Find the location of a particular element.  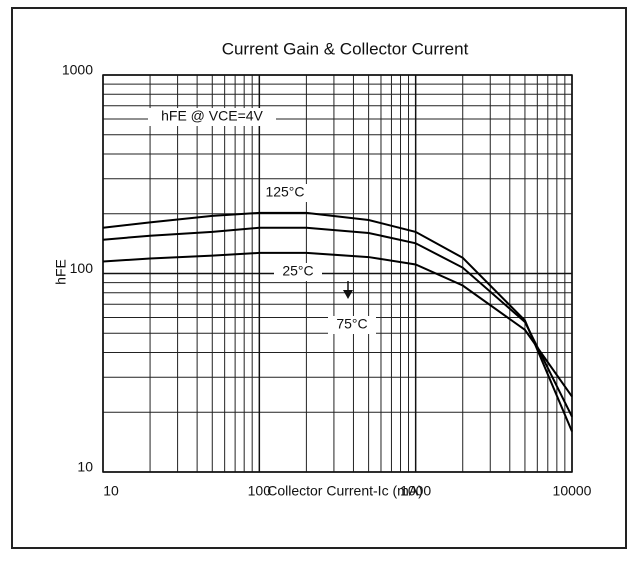

y-tick-label: 100 is located at coordinates (82, 268).